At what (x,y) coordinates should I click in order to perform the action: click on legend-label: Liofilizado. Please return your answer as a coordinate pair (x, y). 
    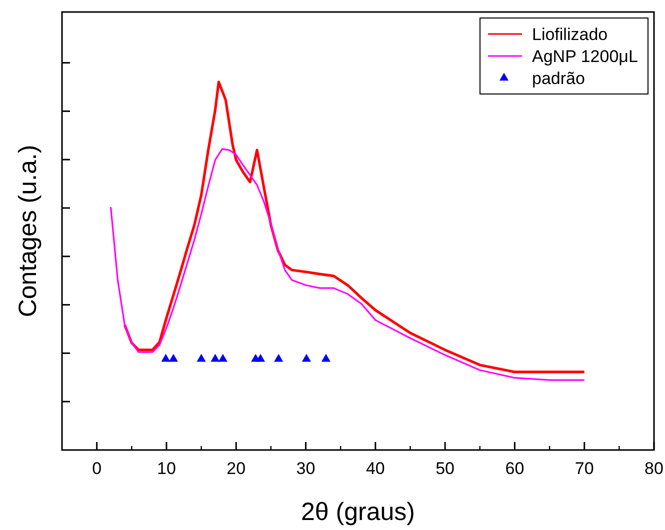
    Looking at the image, I should click on (570, 34).